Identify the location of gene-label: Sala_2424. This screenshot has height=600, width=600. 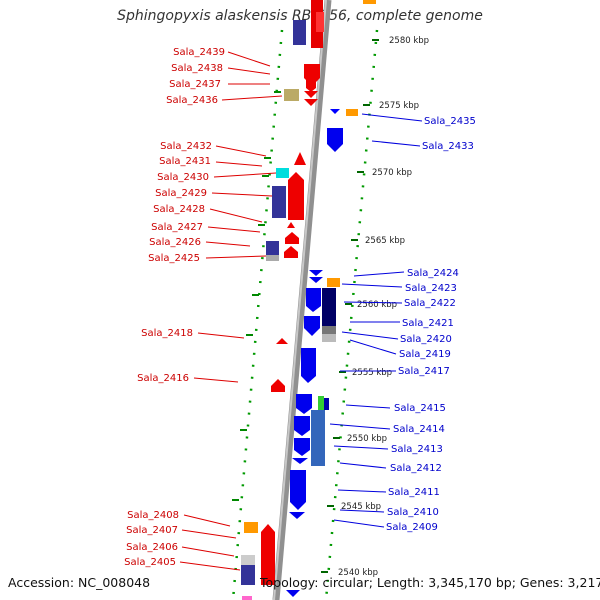
(433, 273).